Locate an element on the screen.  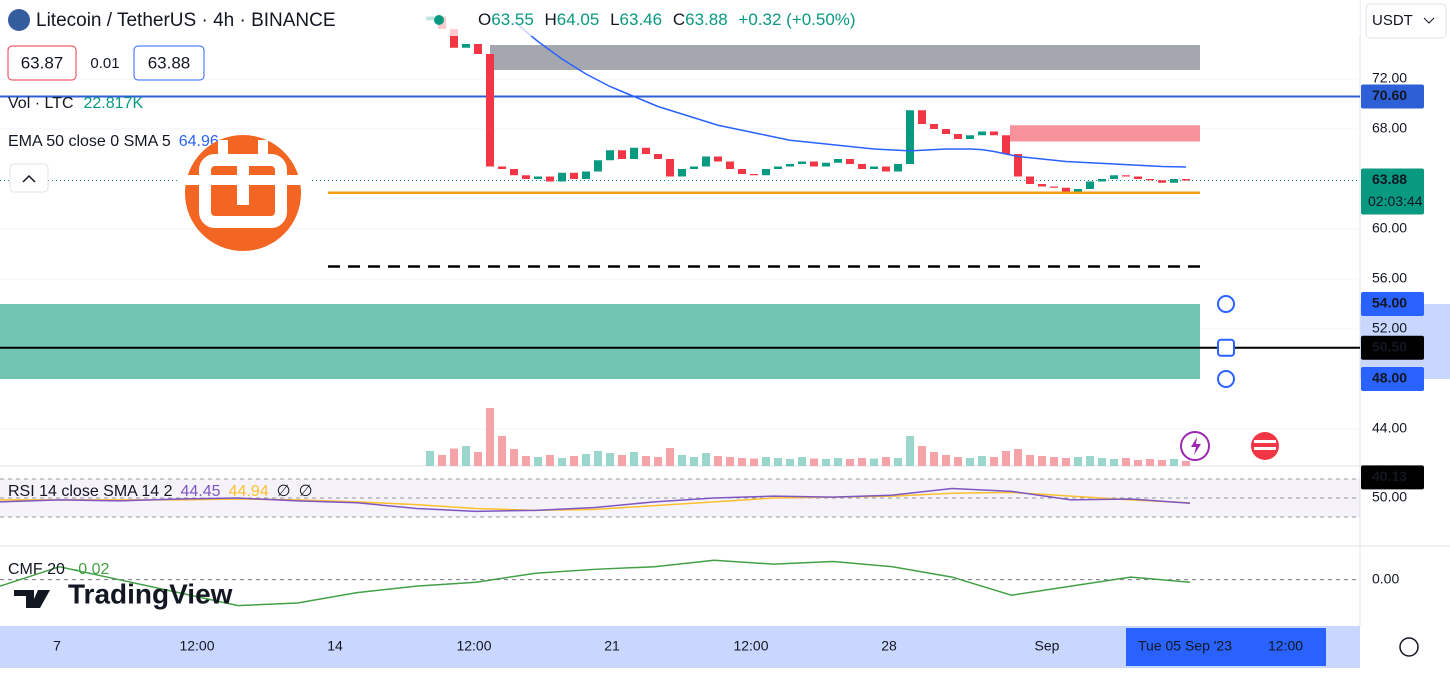
header-bg is located at coordinates (680, 18).